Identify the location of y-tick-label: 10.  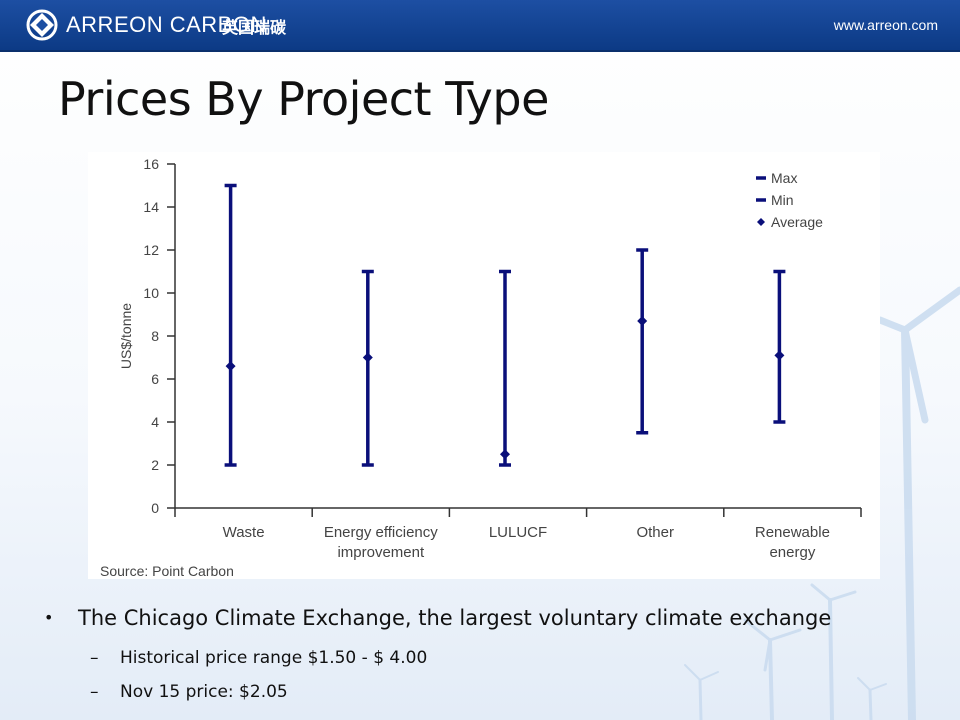
(151, 293).